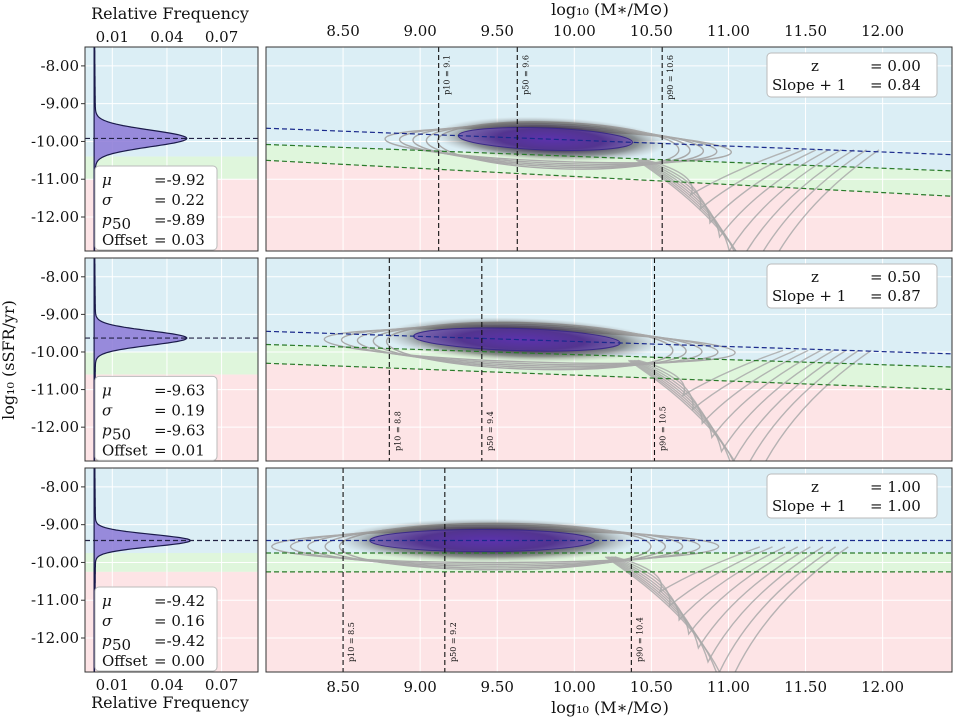 The width and height of the screenshot is (960, 717). What do you see at coordinates (179, 621) in the screenshot?
I see `stats-value-sigma: = 0.16` at bounding box center [179, 621].